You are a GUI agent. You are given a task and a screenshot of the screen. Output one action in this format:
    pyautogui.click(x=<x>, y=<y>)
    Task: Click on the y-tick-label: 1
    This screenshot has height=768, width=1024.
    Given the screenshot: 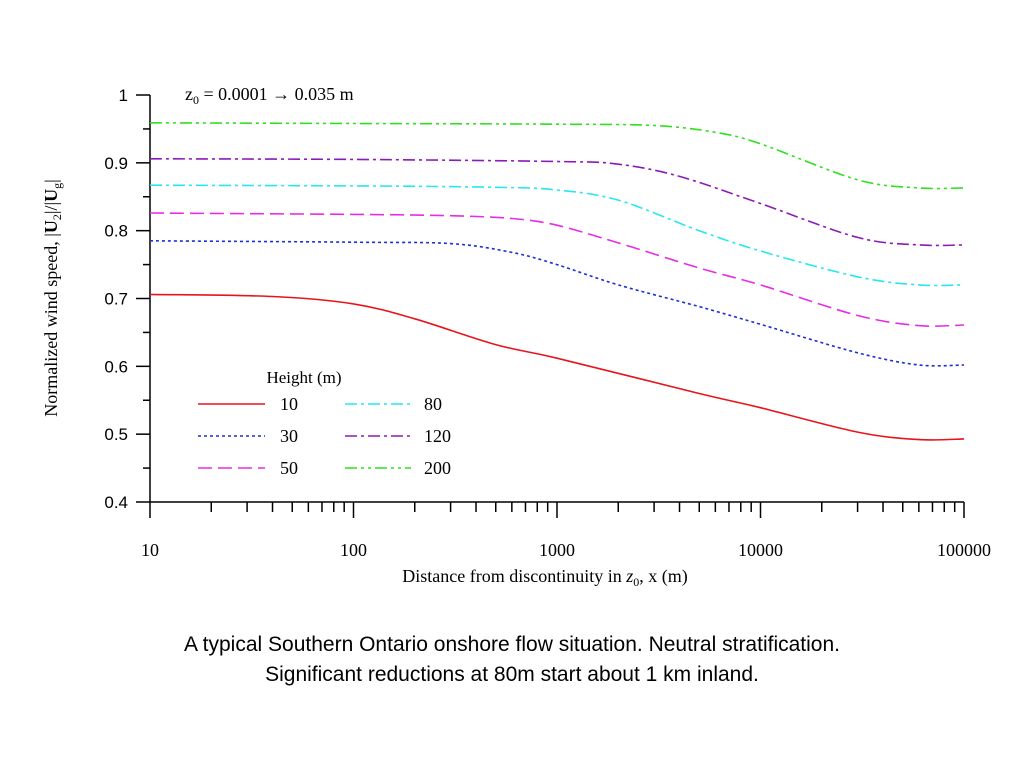 What is the action you would take?
    pyautogui.click(x=123, y=95)
    